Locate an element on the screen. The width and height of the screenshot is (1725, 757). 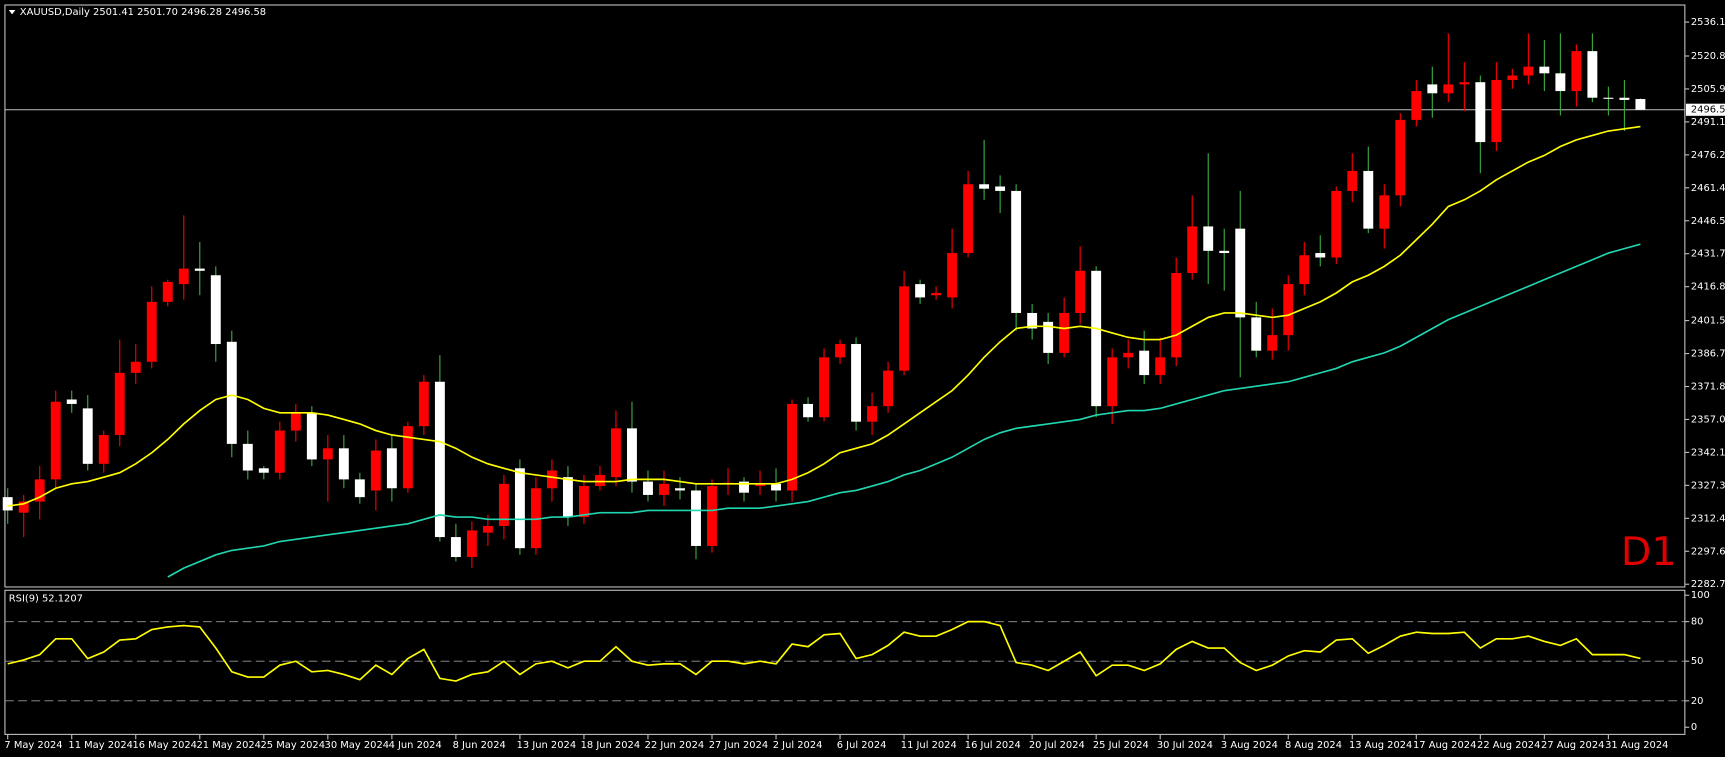
x-tick-label: 20 Jul 2024 is located at coordinates (1057, 745).